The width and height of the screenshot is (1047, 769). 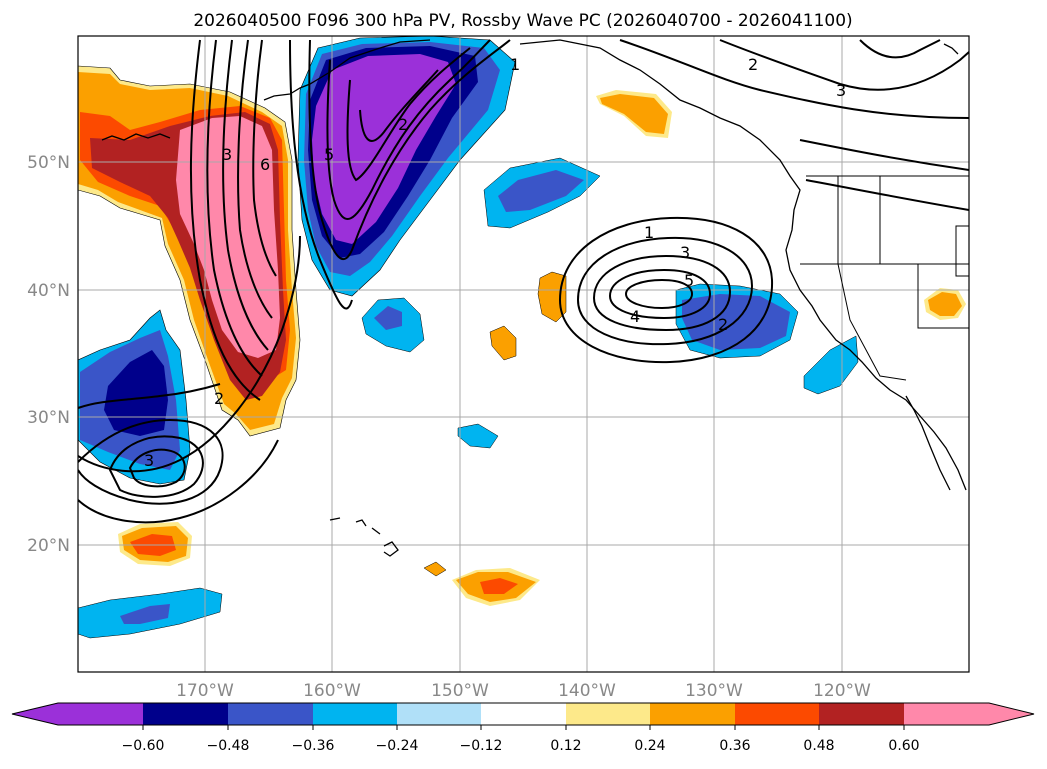 What do you see at coordinates (48, 354) in the screenshot?
I see `latitude-labels: 50°N 40°N 30°N 20°N` at bounding box center [48, 354].